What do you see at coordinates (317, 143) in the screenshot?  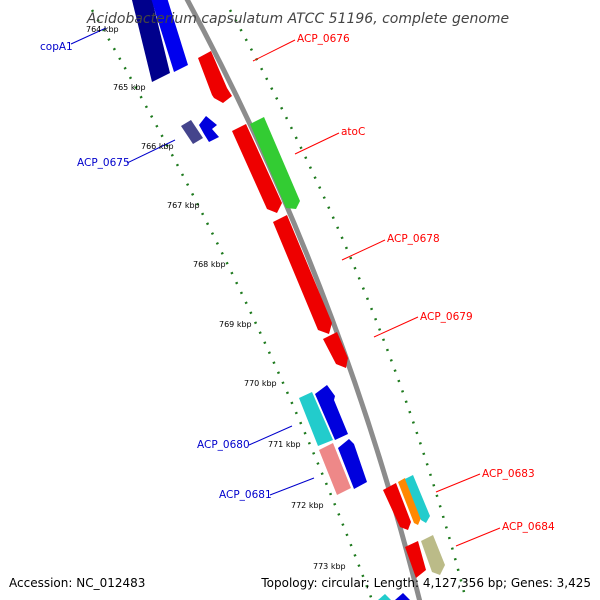 I see `leader-atoC` at bounding box center [317, 143].